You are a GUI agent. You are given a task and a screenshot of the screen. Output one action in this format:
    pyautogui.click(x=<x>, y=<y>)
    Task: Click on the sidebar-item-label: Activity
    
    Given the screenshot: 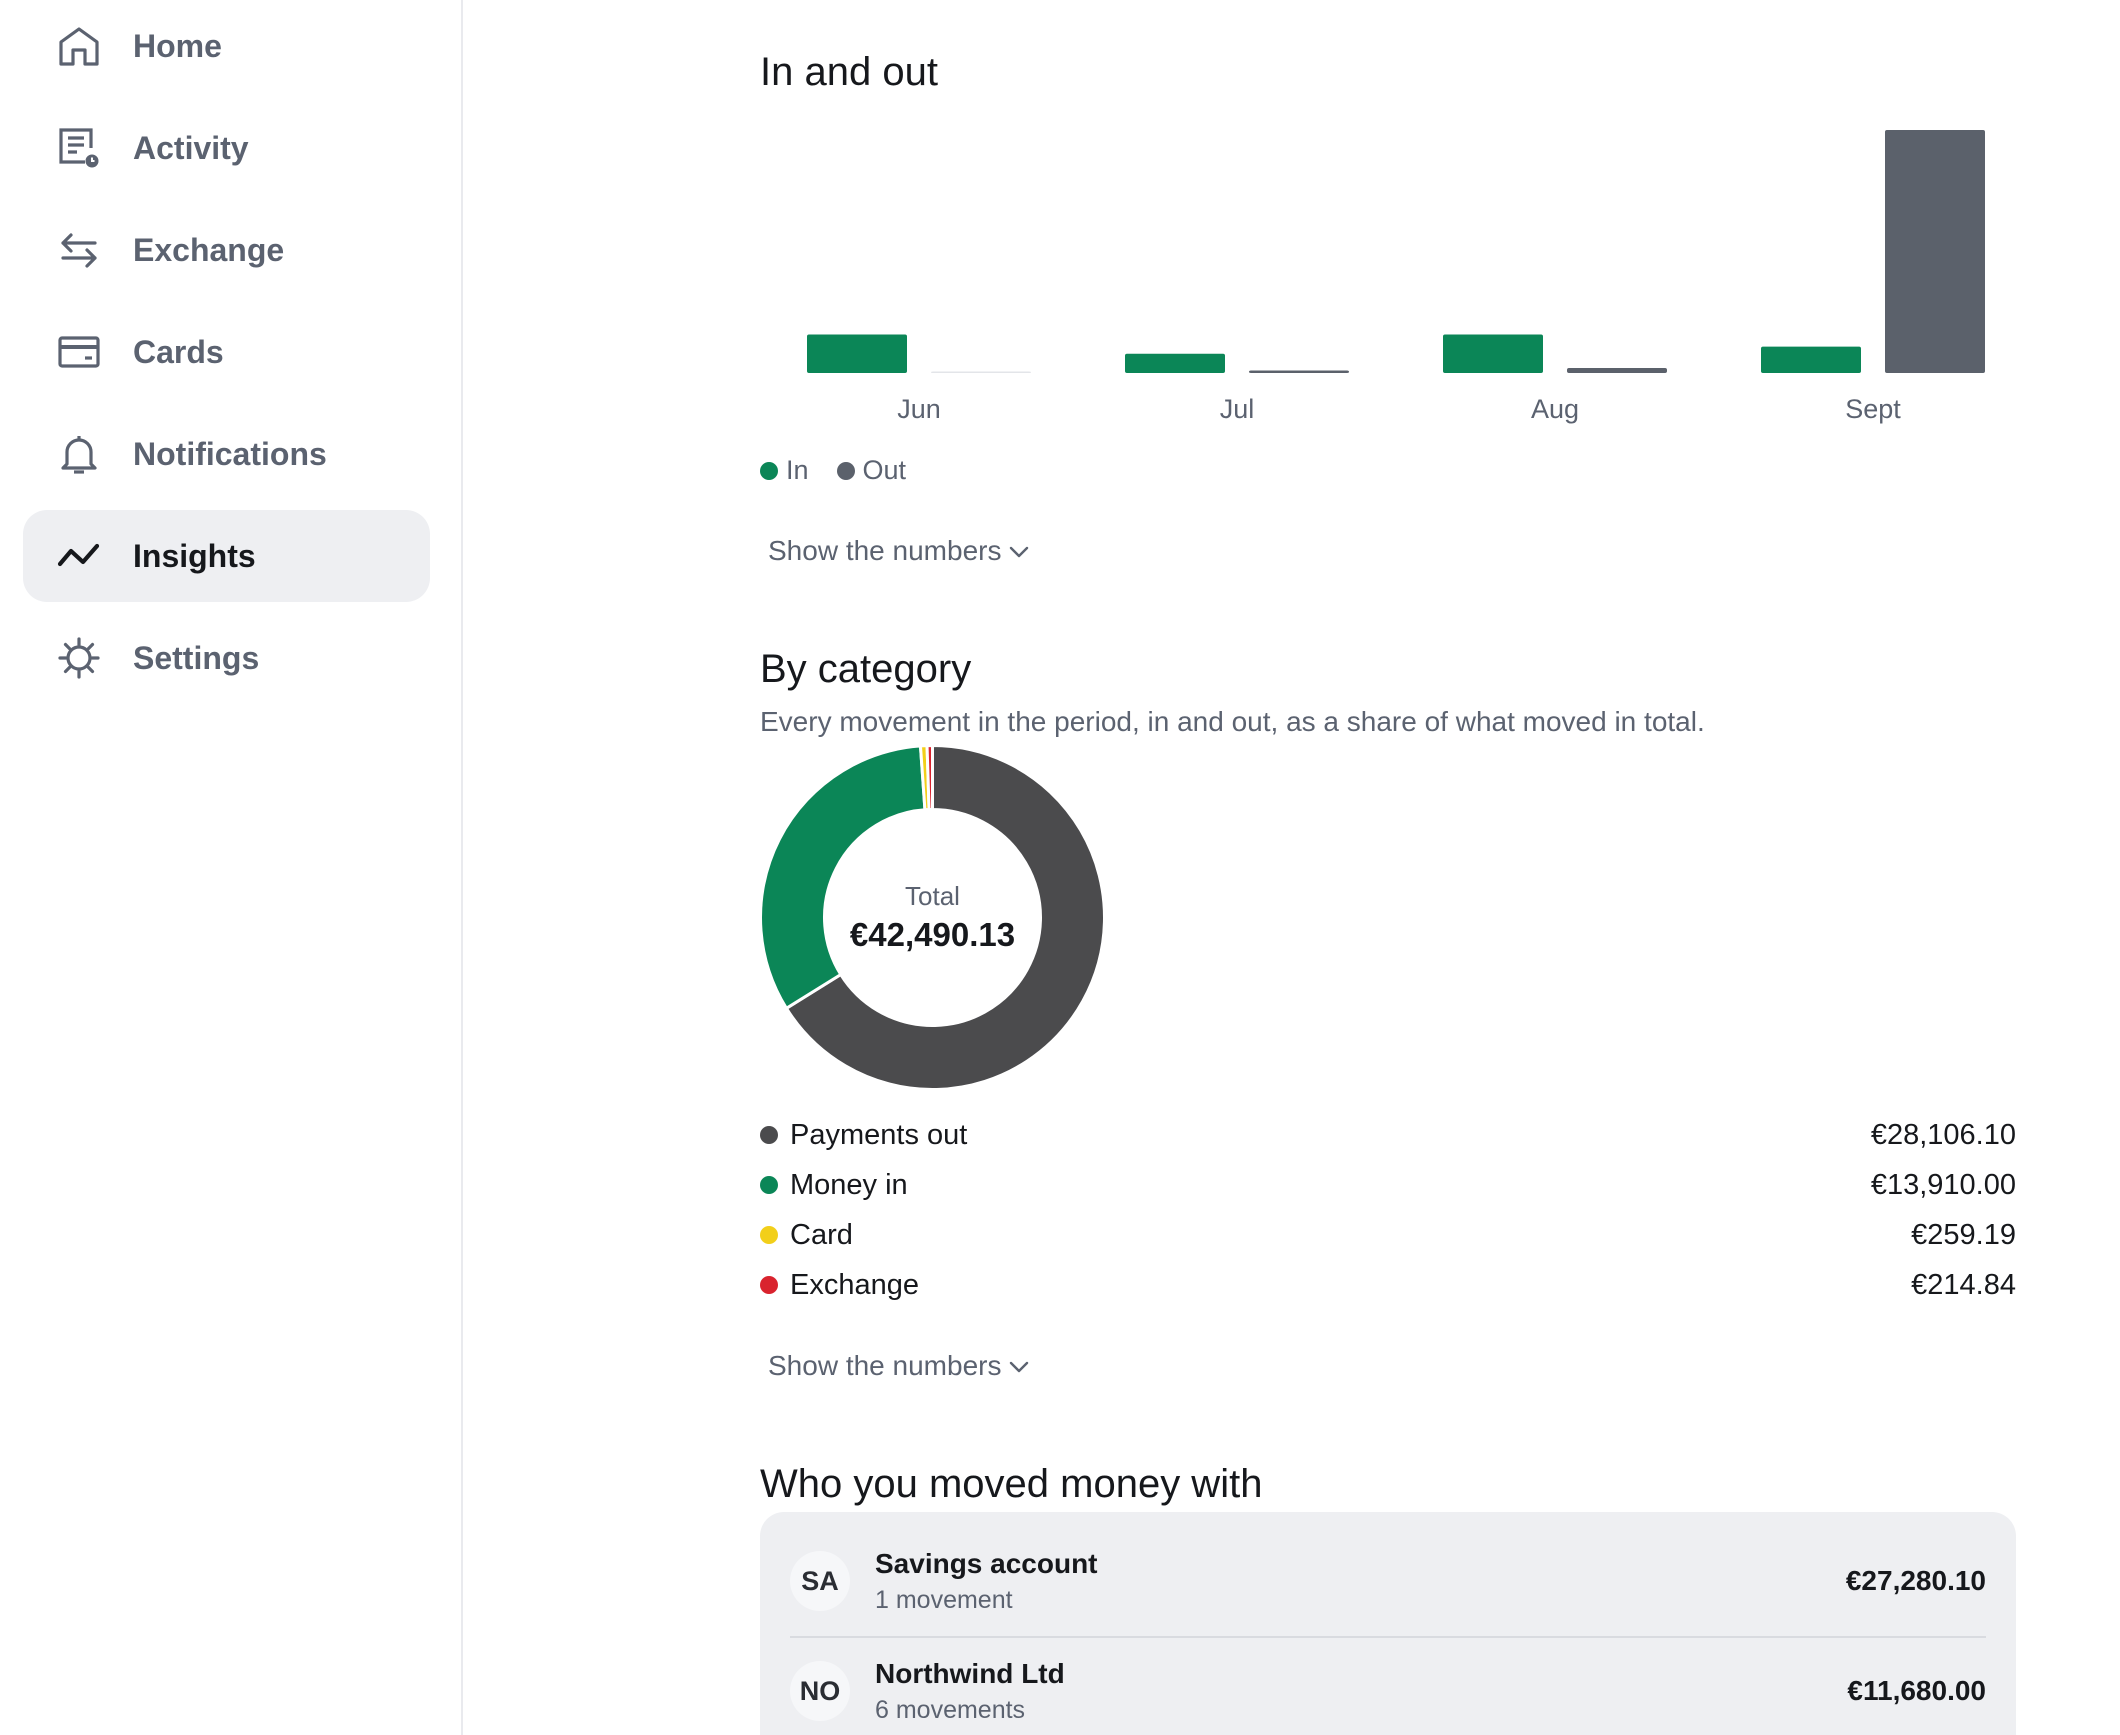 What is the action you would take?
    pyautogui.click(x=191, y=148)
    